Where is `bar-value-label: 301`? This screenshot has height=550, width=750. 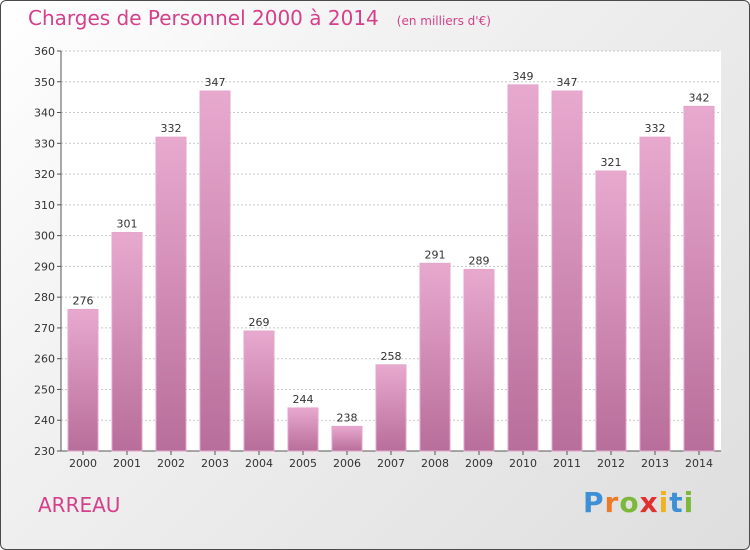
bar-value-label: 301 is located at coordinates (127, 224).